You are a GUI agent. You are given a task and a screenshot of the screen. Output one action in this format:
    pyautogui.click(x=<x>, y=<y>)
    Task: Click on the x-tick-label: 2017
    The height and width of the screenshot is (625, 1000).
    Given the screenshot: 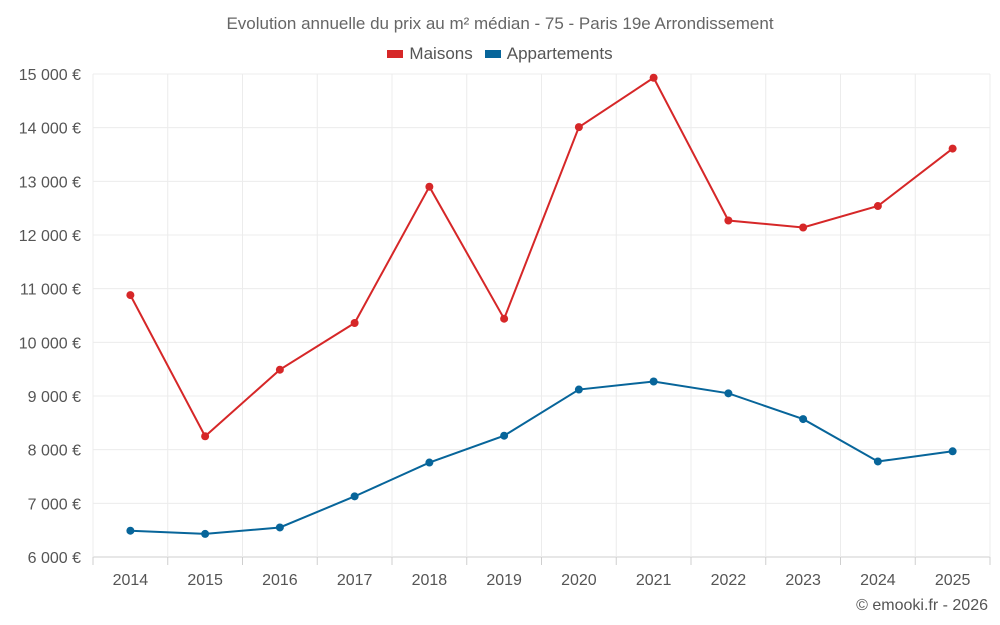 What is the action you would take?
    pyautogui.click(x=355, y=580)
    